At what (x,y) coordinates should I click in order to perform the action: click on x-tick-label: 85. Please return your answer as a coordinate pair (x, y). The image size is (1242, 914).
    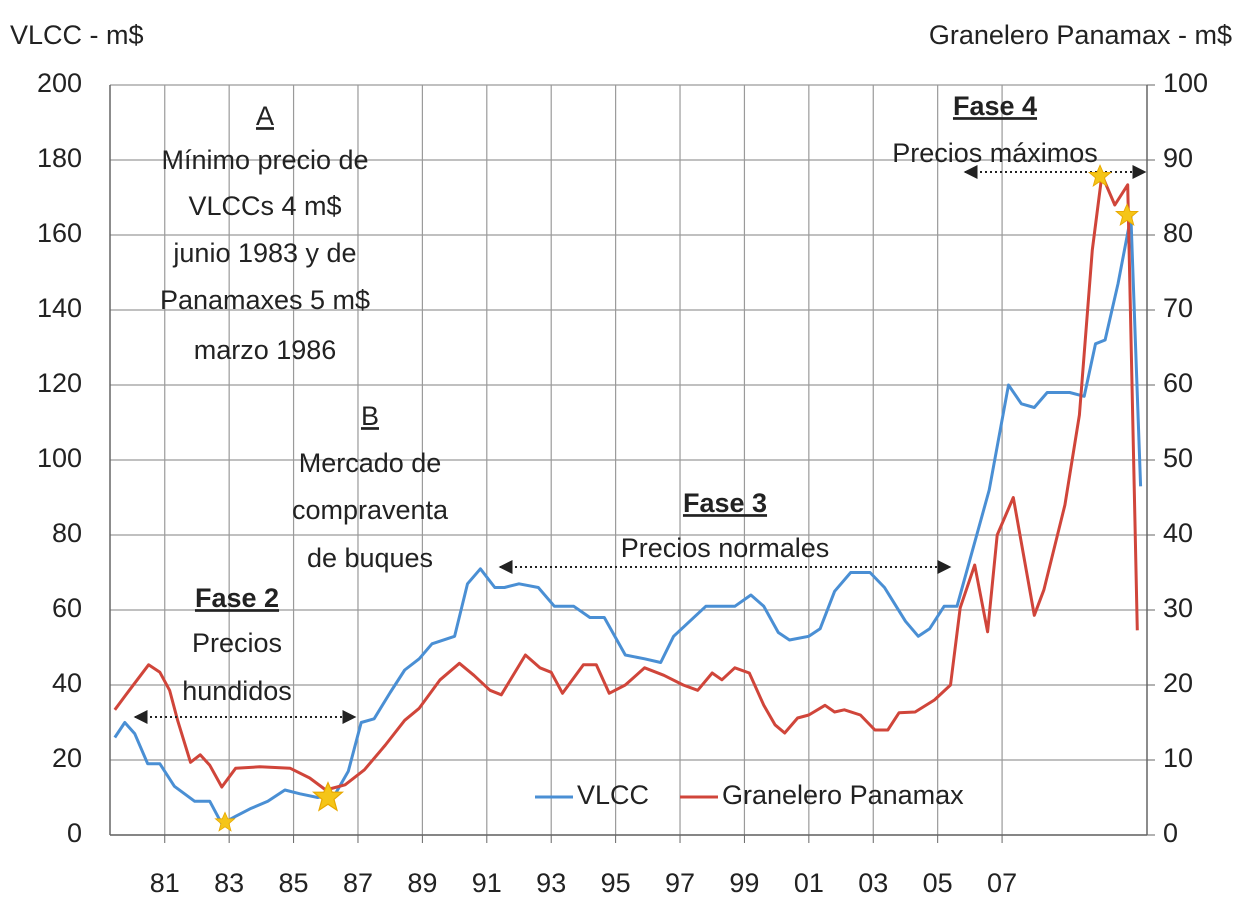
    Looking at the image, I should click on (294, 883).